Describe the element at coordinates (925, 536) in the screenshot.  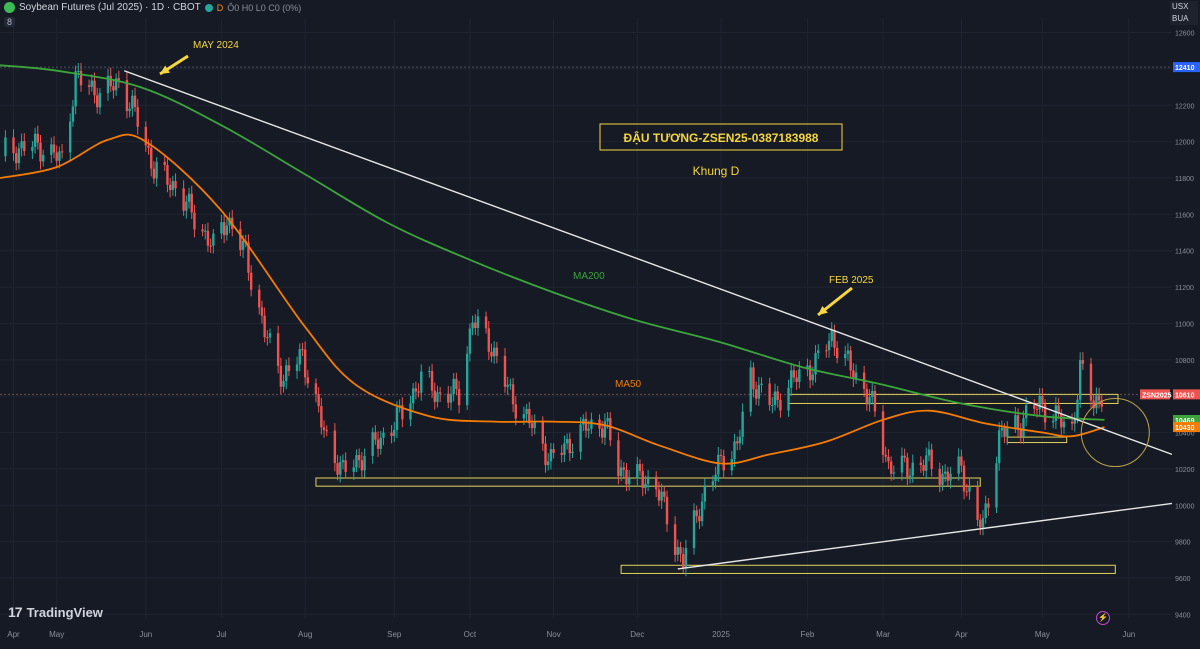
I see `support-trendline` at that location.